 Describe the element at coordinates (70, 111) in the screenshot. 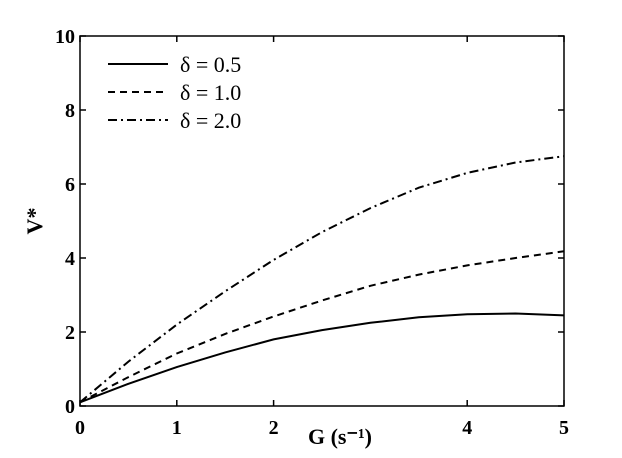

I see `y-tick-label: 8` at that location.